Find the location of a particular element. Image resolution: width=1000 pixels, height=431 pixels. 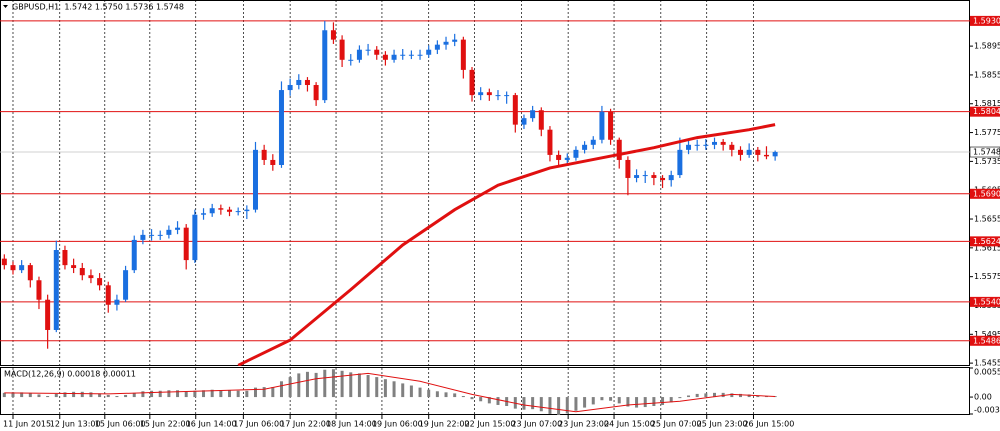

level-label: 1.5930 is located at coordinates (986, 20).